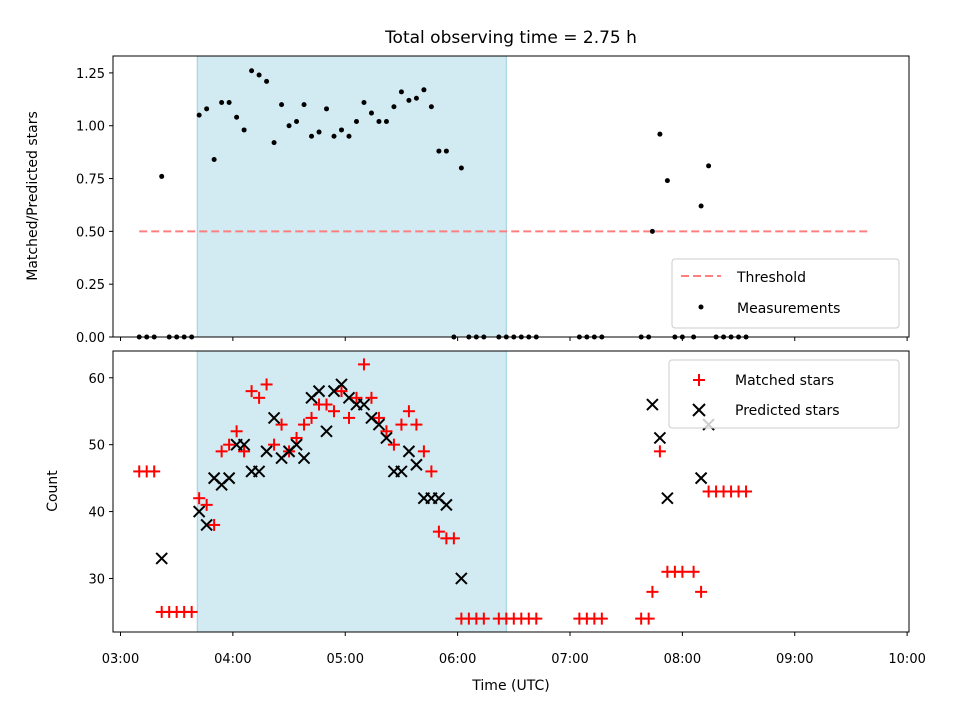 The height and width of the screenshot is (724, 960). Describe the element at coordinates (569, 659) in the screenshot. I see `bottom-x-tick-label: 07:00` at that location.